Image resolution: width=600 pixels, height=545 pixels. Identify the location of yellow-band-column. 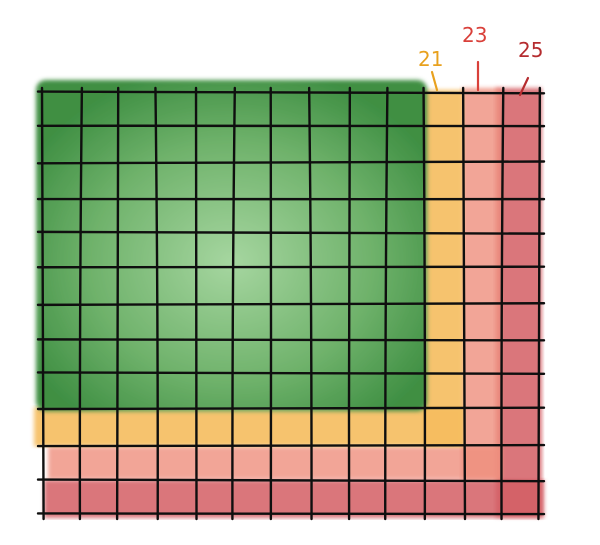
(443, 268).